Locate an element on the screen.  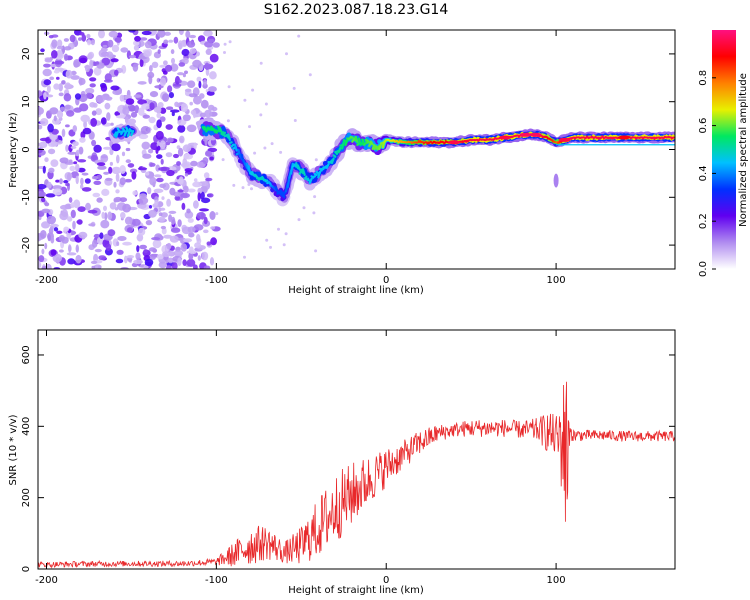
spectrogram-noise-layer is located at coordinates (178, 149).